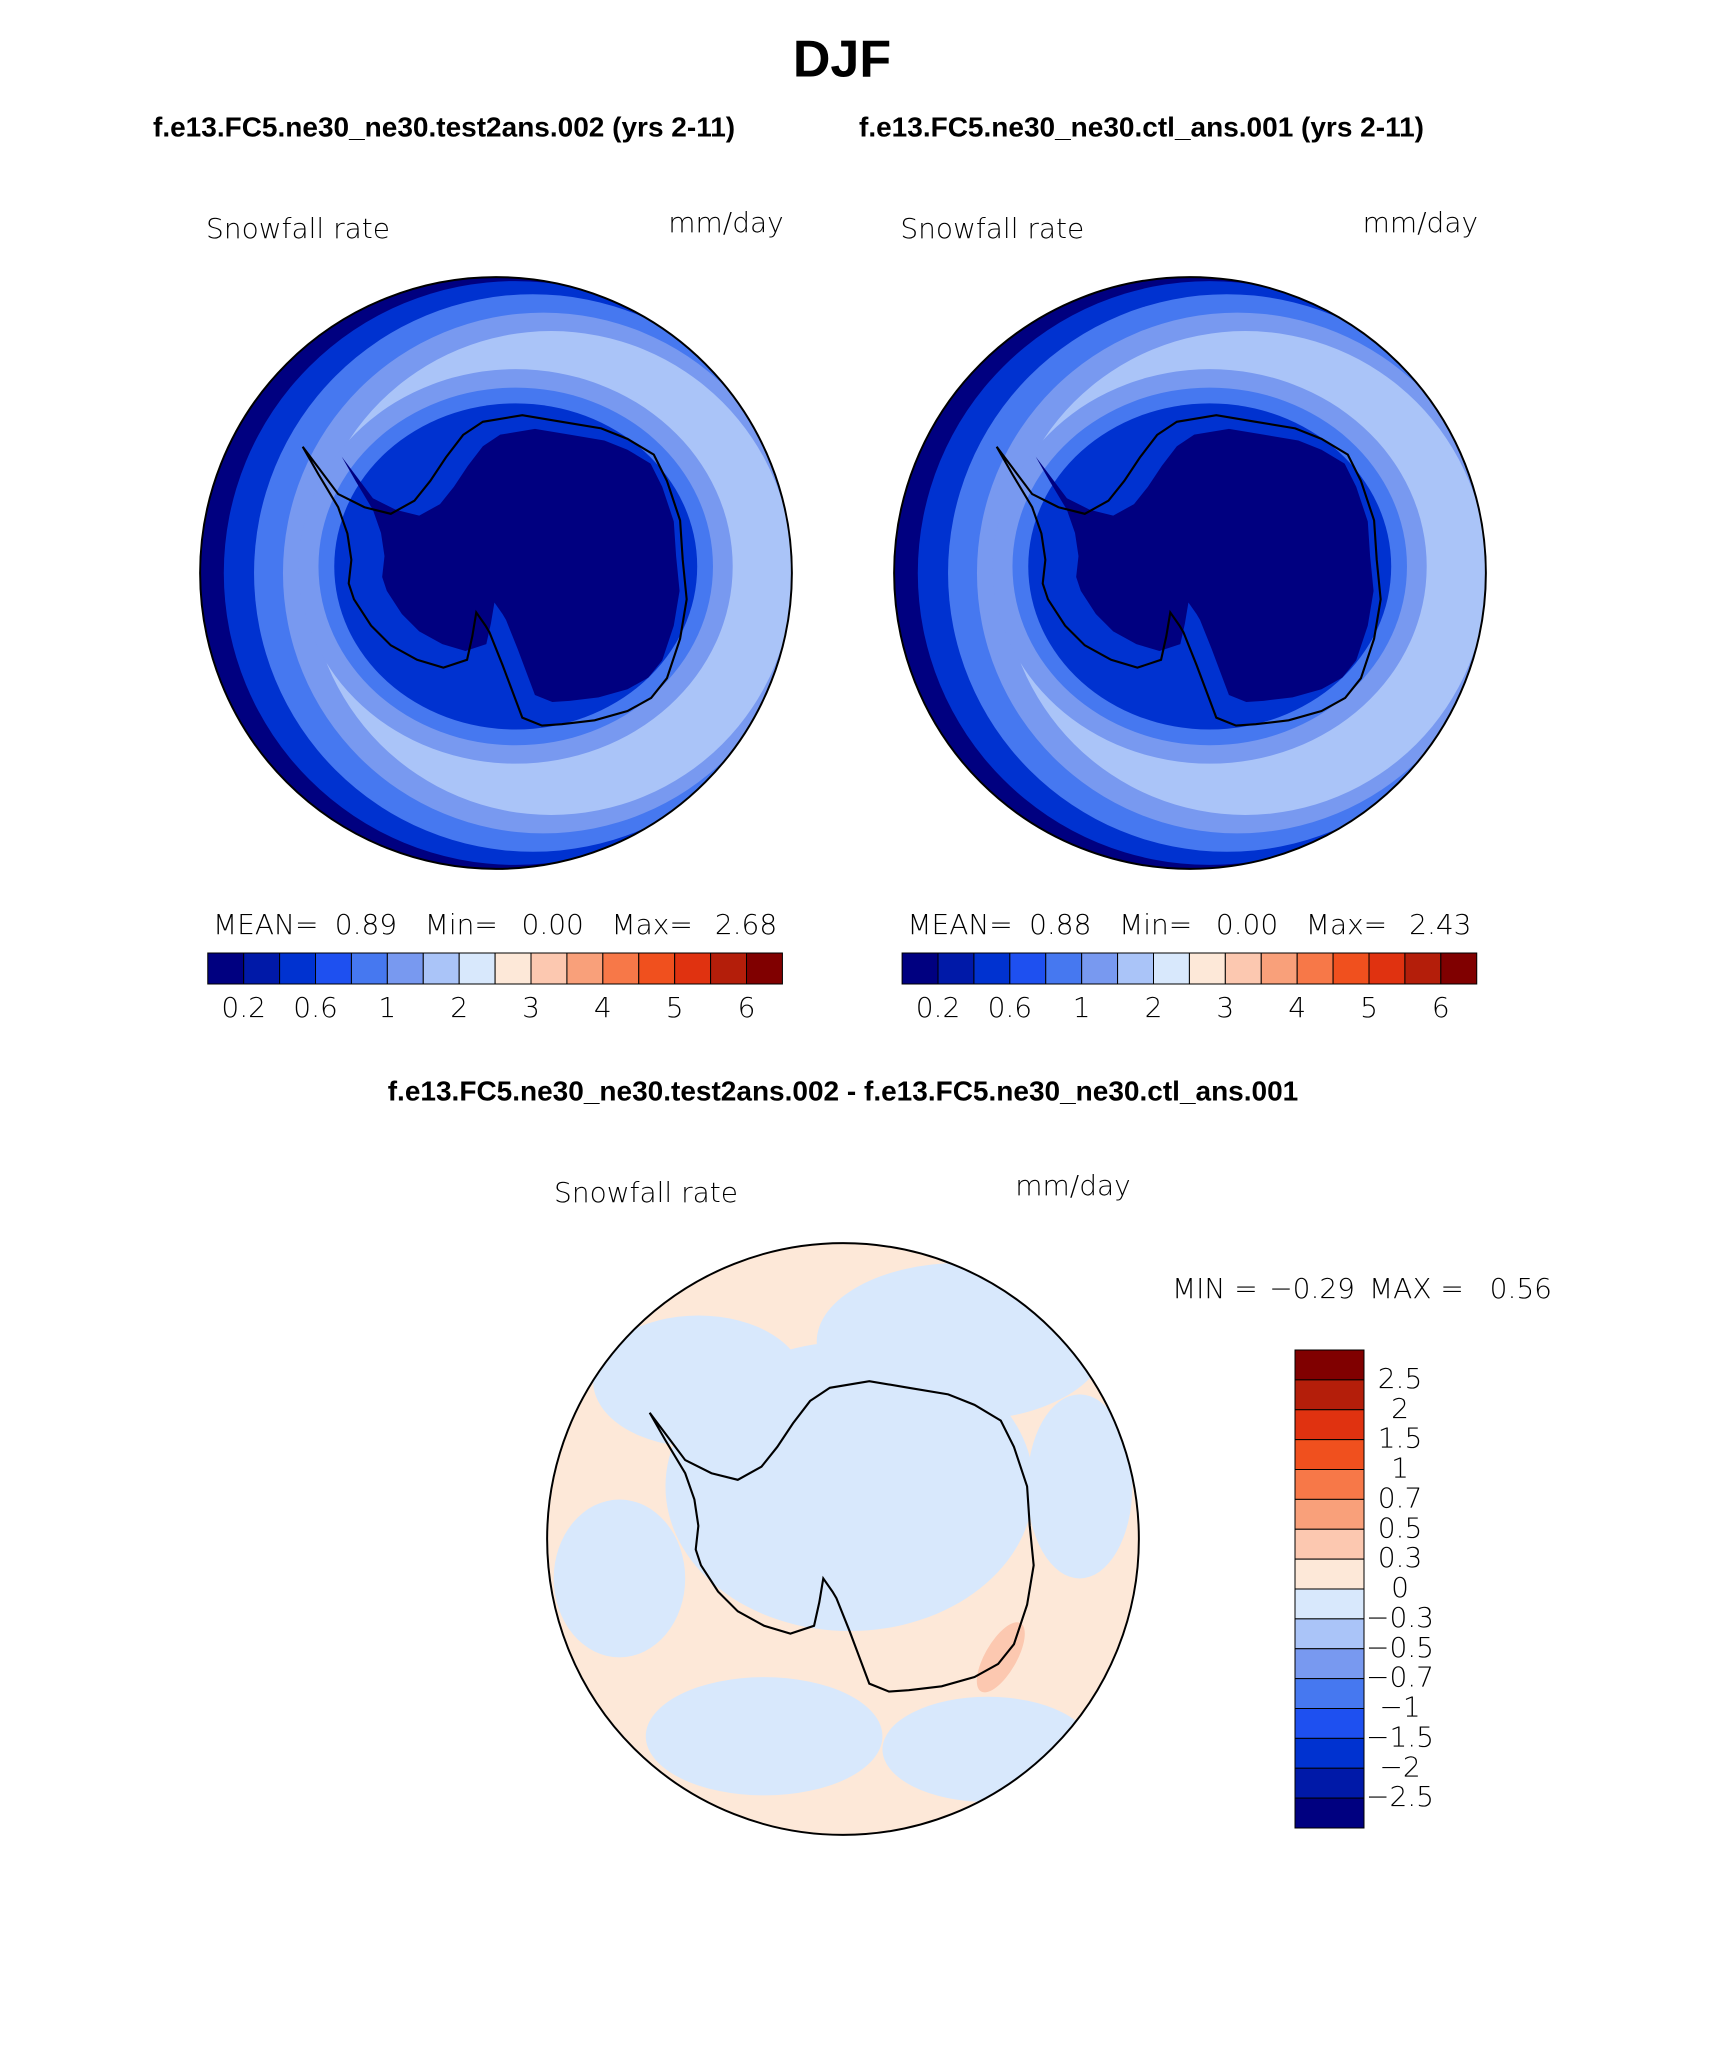 The width and height of the screenshot is (1710, 2061). What do you see at coordinates (1521, 1288) in the screenshot?
I see `max-value: 0.56` at bounding box center [1521, 1288].